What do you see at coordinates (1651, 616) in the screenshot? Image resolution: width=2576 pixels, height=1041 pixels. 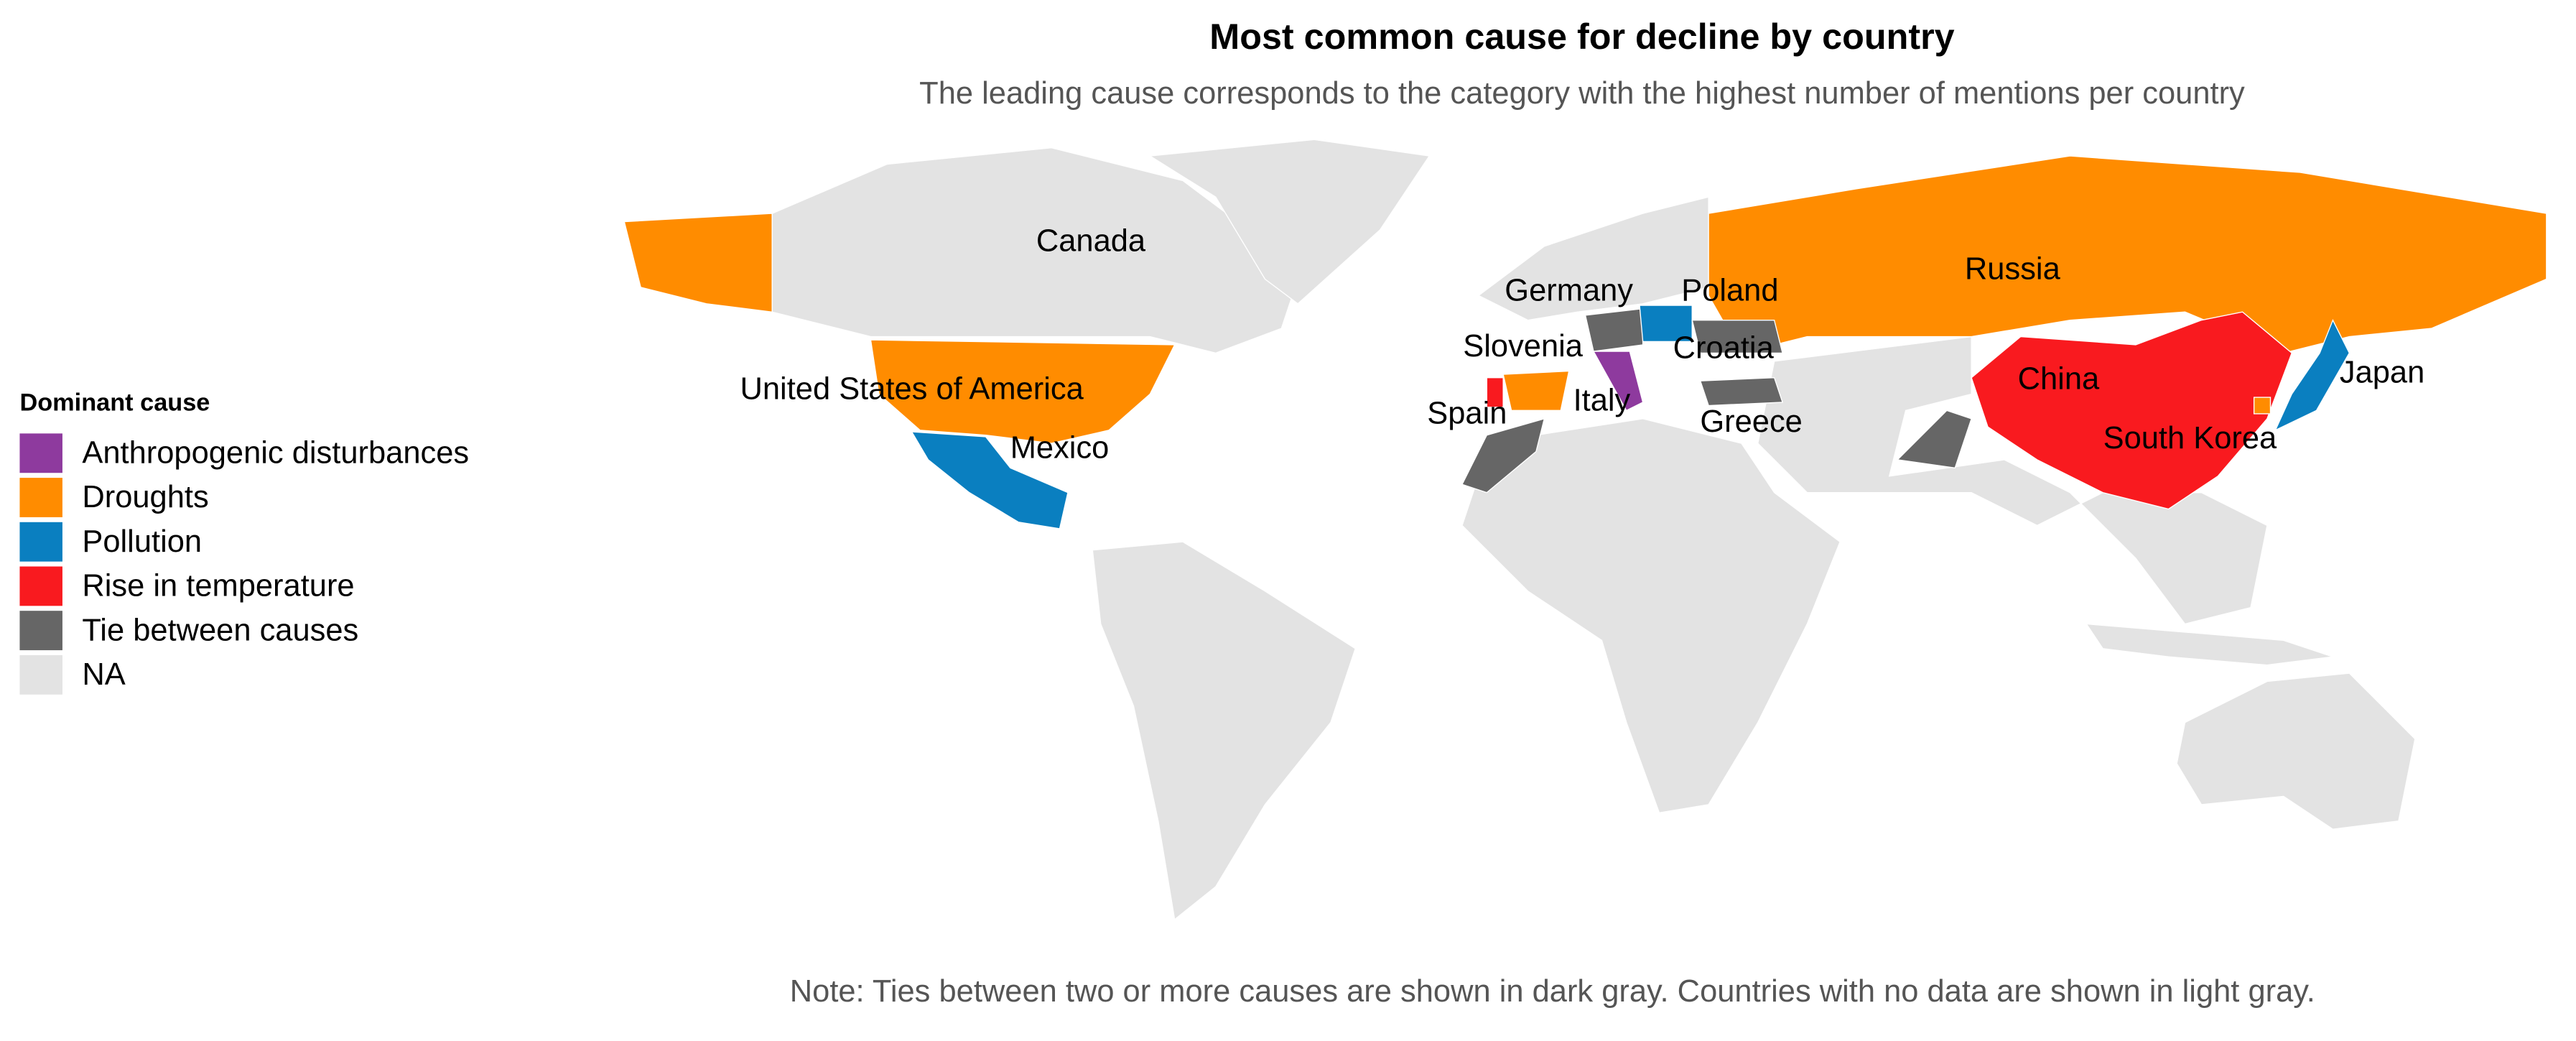 I see `land-africa` at bounding box center [1651, 616].